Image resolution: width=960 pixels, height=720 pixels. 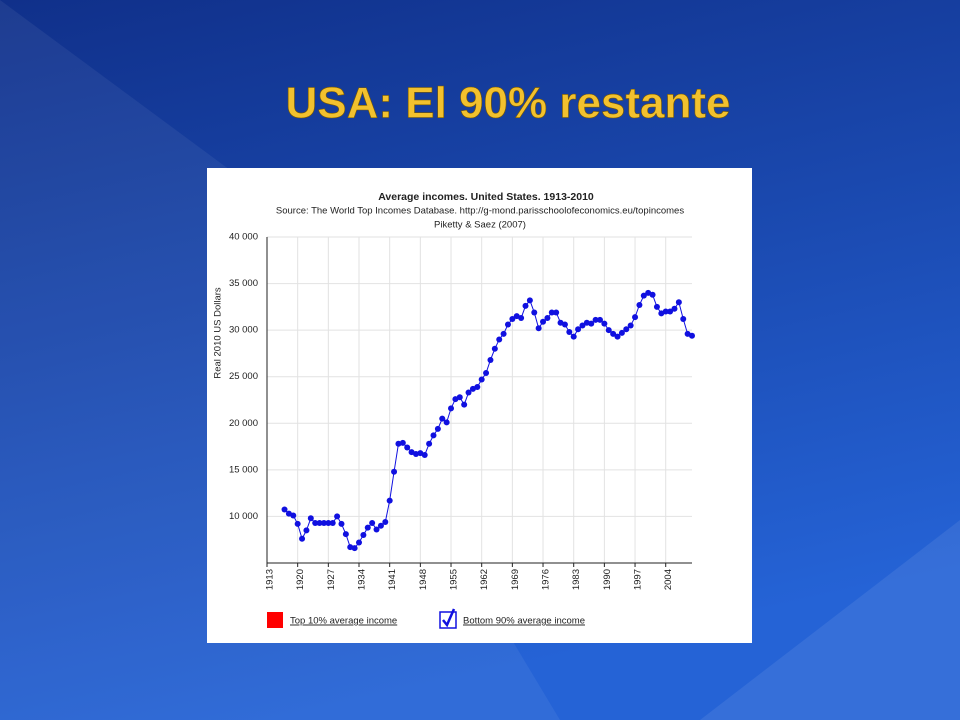 I want to click on legend-label: Top 10% average income, so click(x=343, y=621).